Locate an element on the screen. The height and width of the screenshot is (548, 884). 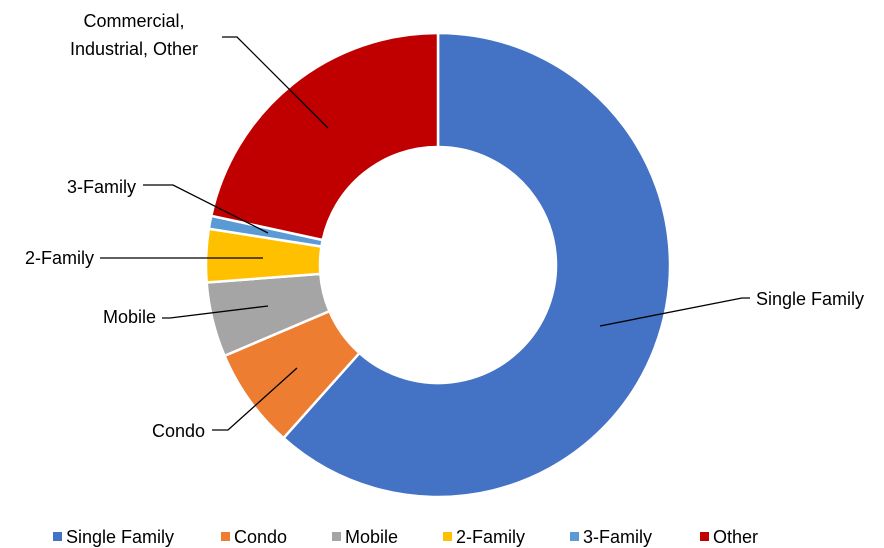
legend-label: 3-Family is located at coordinates (617, 537).